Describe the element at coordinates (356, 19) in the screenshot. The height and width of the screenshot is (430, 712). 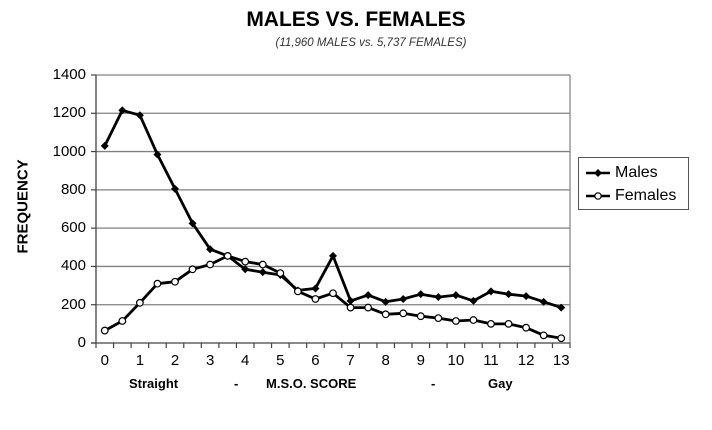
I see `chart-title: MALES VS. FEMALES` at that location.